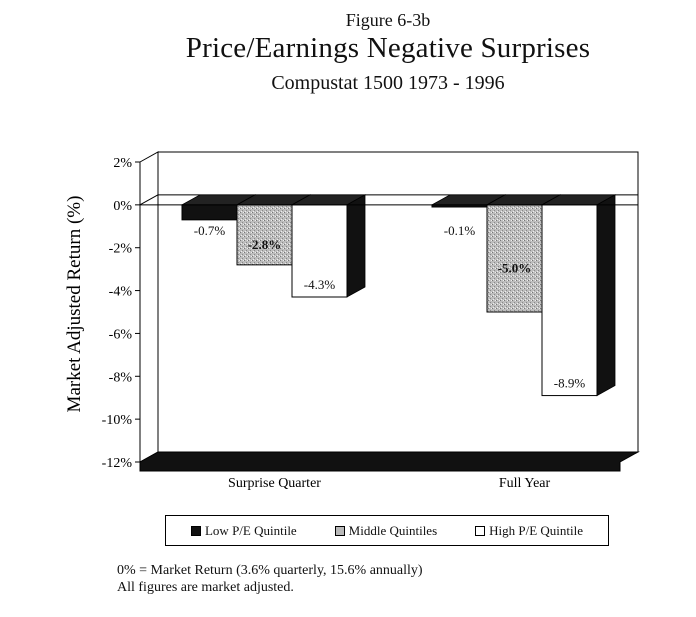 The width and height of the screenshot is (696, 617). I want to click on y-tick-label: -12%, so click(117, 463).